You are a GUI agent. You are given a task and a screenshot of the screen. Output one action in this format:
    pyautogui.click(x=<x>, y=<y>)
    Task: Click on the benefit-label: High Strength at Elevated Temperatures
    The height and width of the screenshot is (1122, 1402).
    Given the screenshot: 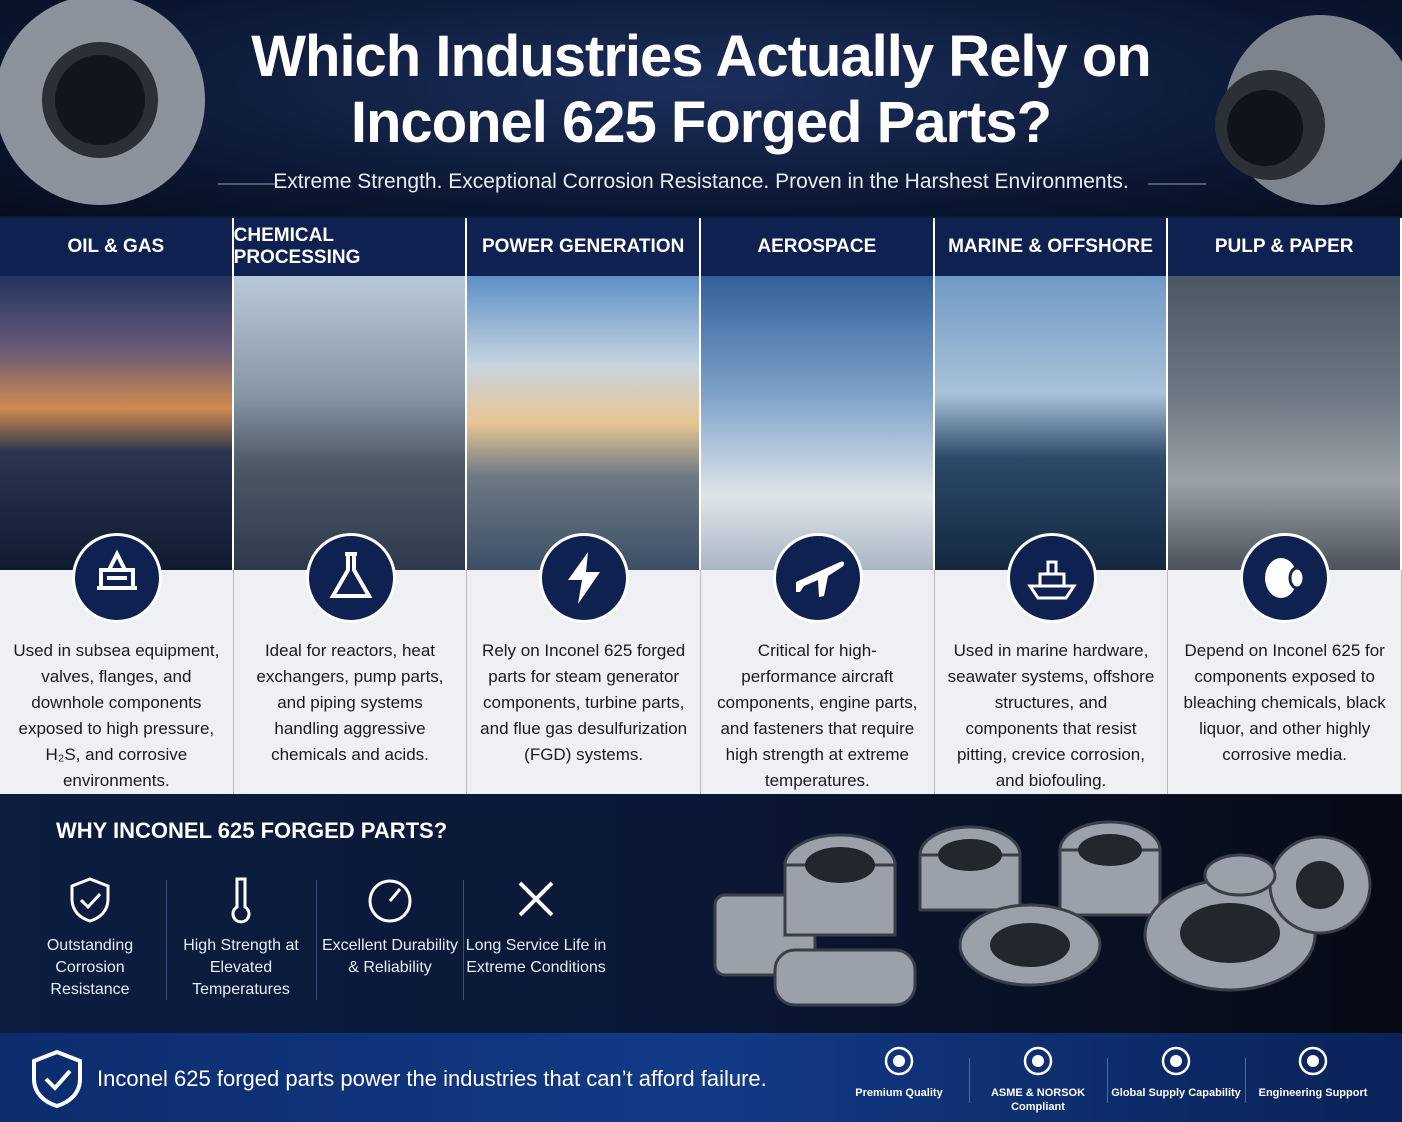 What is the action you would take?
    pyautogui.click(x=241, y=967)
    